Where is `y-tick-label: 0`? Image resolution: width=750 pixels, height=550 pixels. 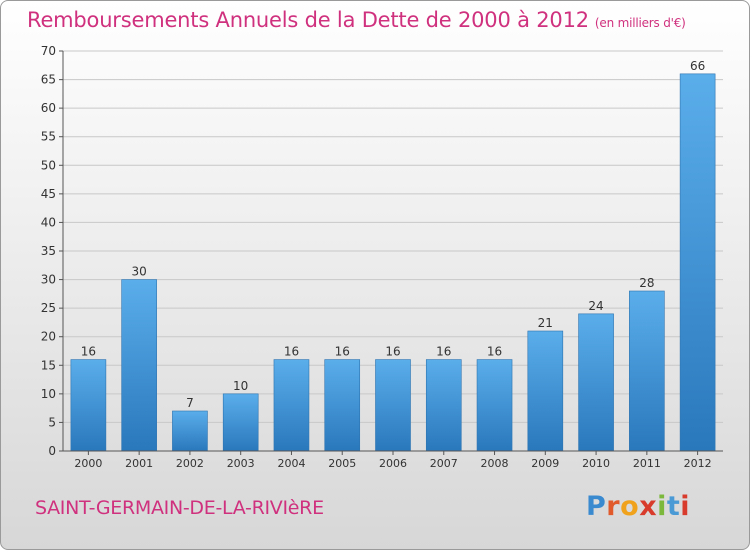
y-tick-label: 0 is located at coordinates (52, 451).